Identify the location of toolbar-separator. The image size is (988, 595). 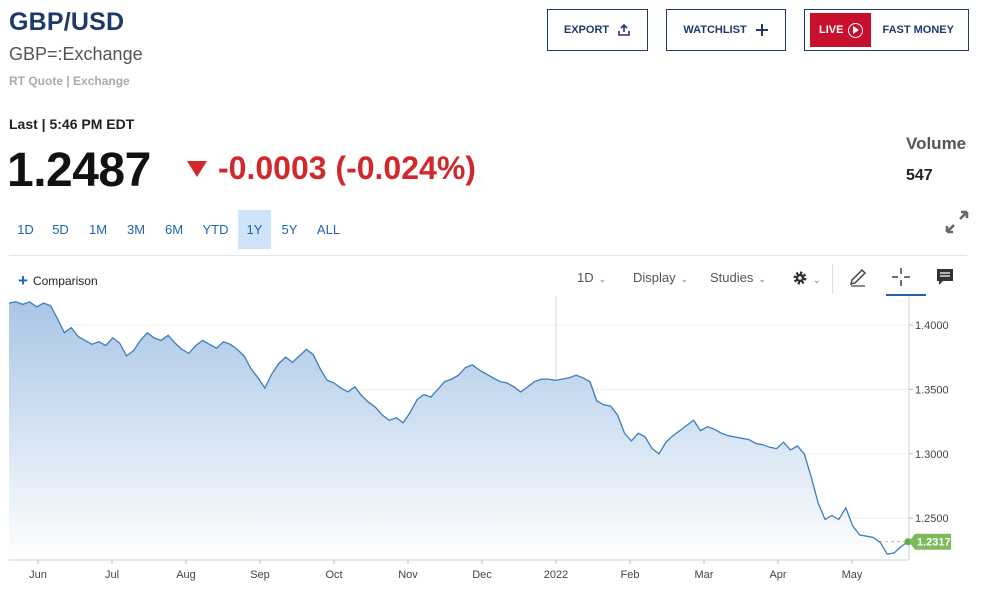
(832, 279).